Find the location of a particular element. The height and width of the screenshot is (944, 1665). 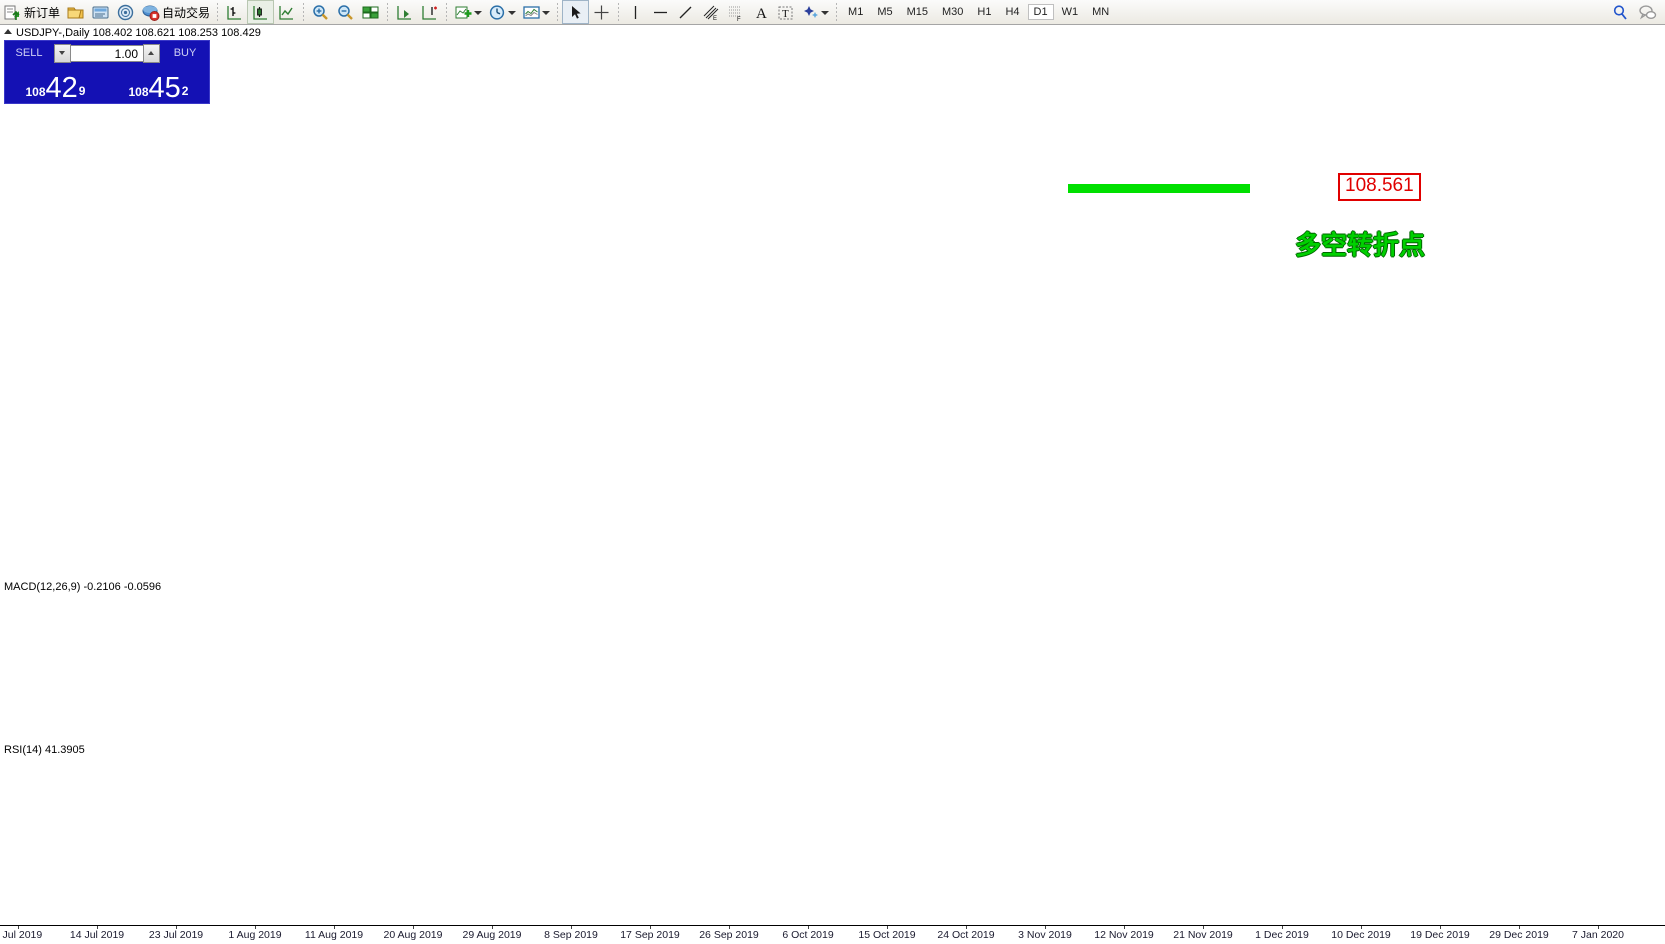

zoom-out-button is located at coordinates (345, 12).